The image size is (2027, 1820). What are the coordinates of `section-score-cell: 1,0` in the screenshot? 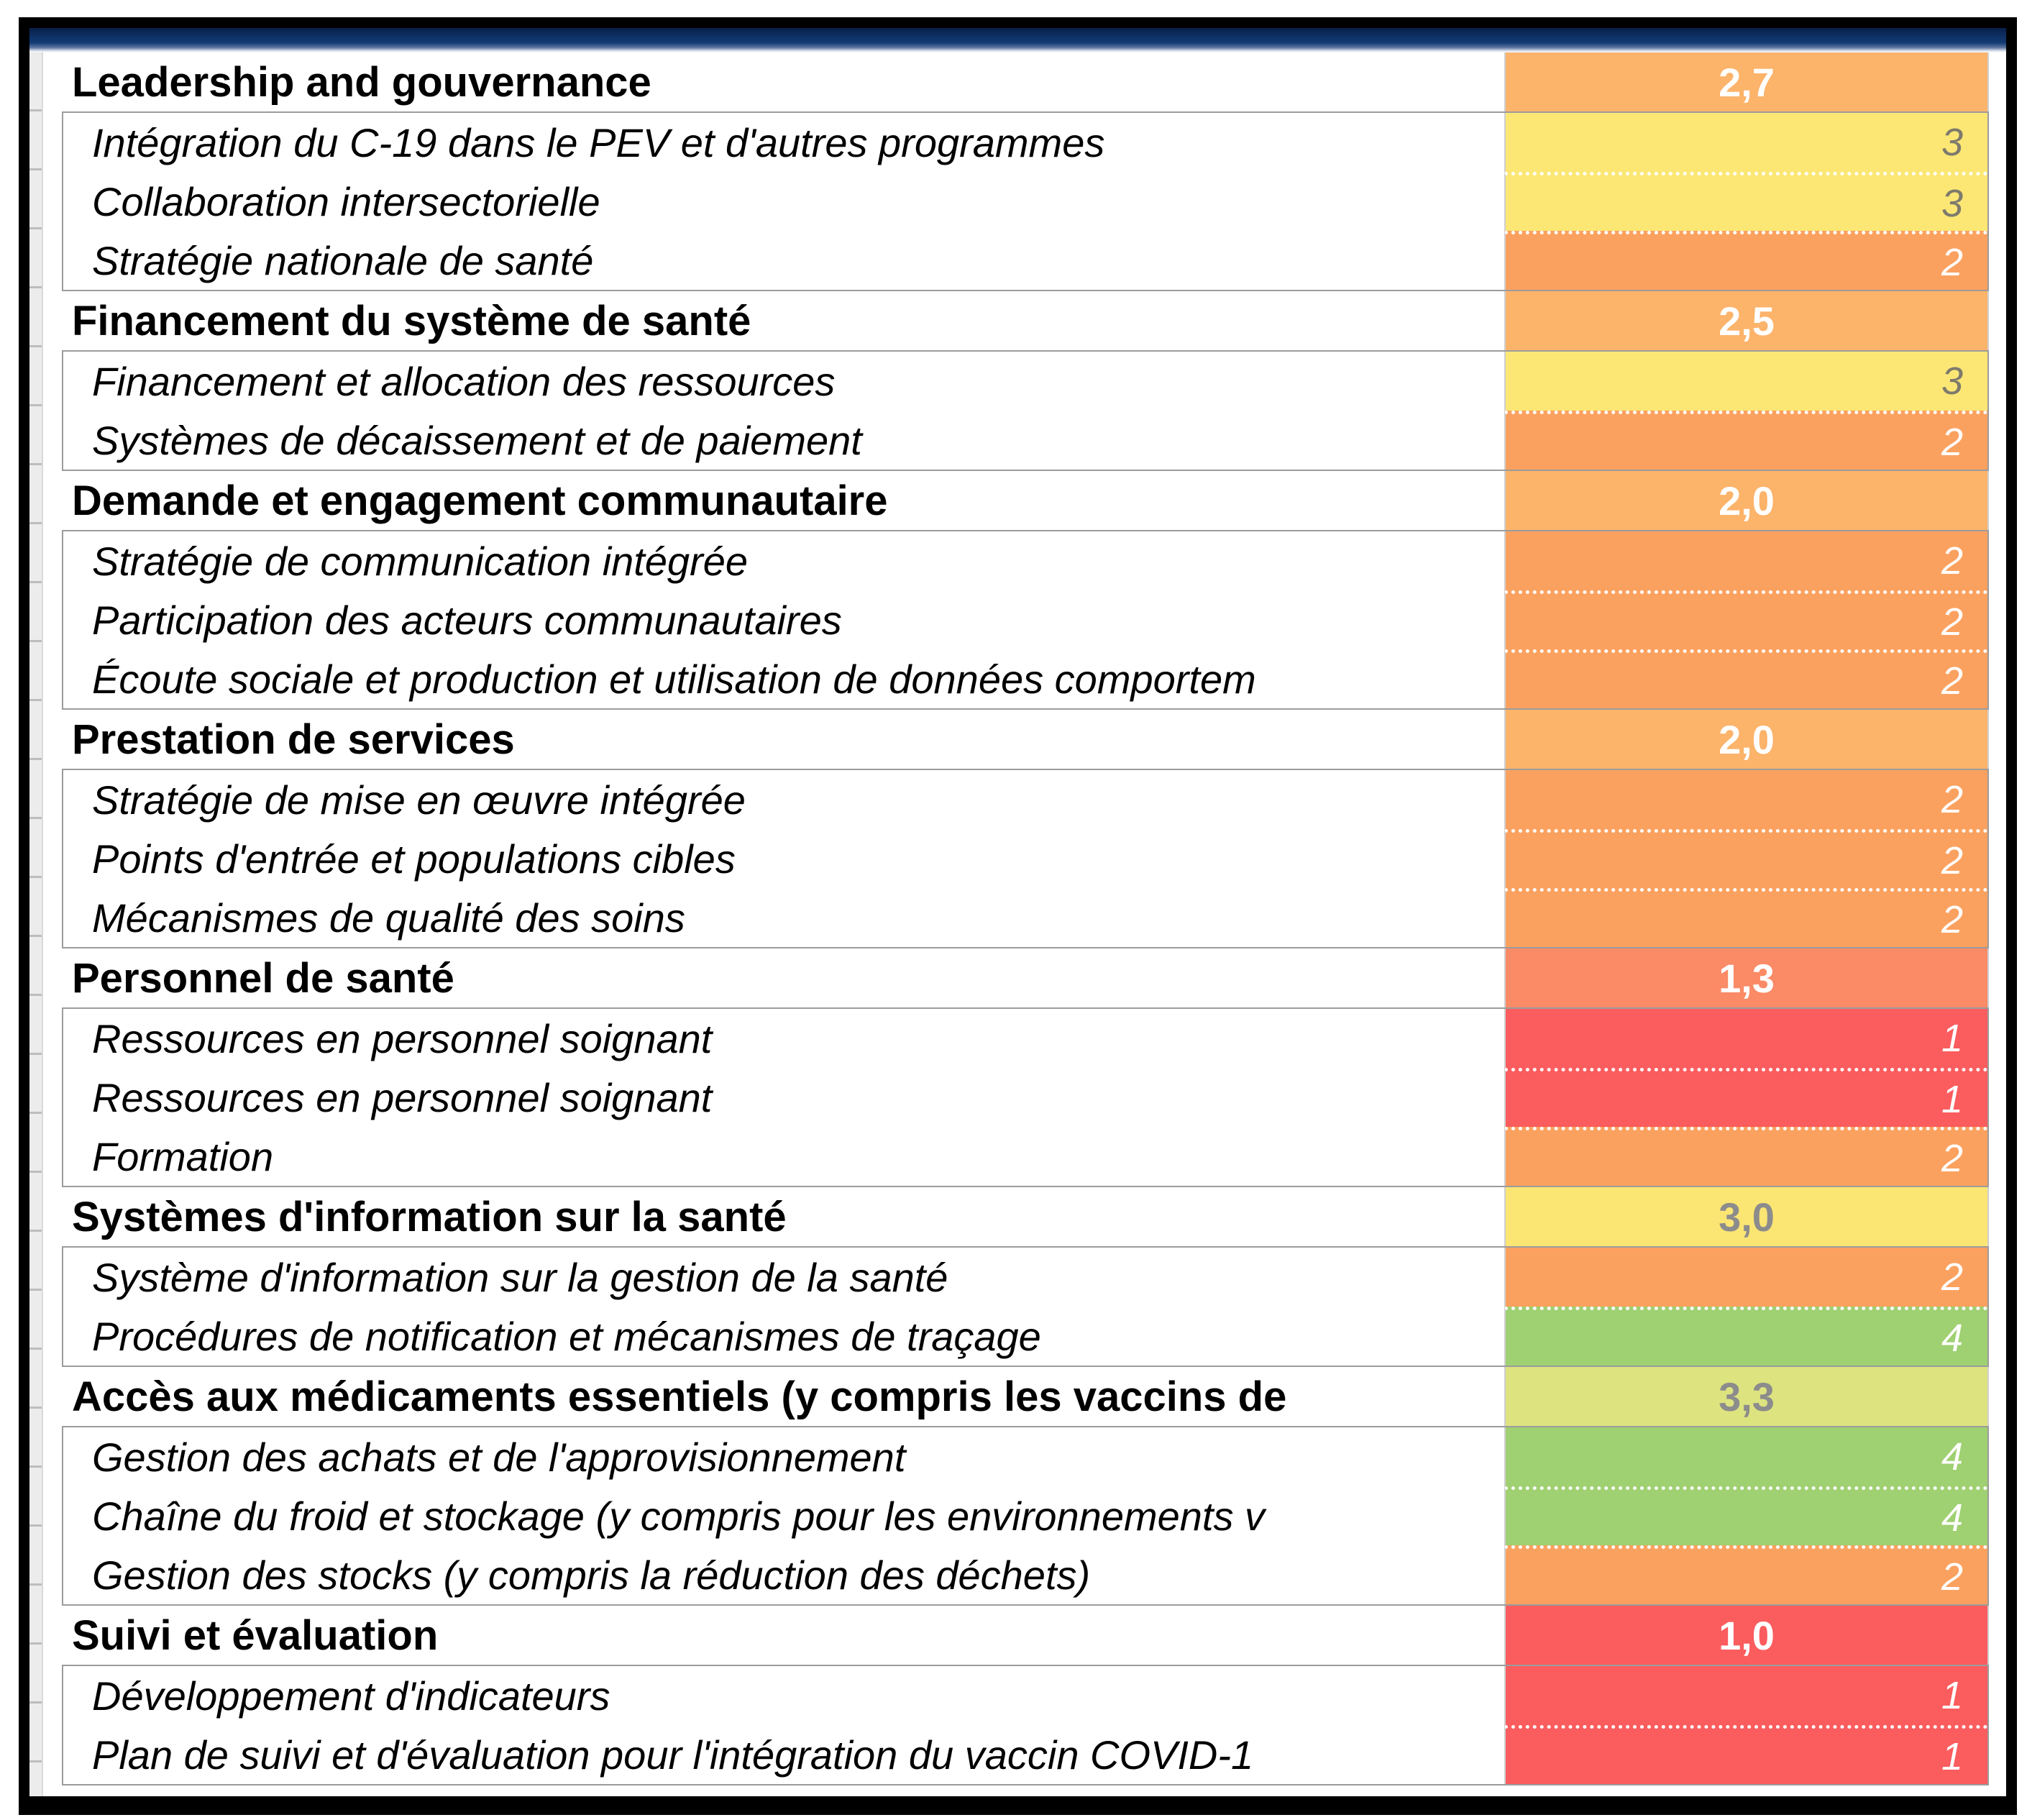 It's located at (1746, 1635).